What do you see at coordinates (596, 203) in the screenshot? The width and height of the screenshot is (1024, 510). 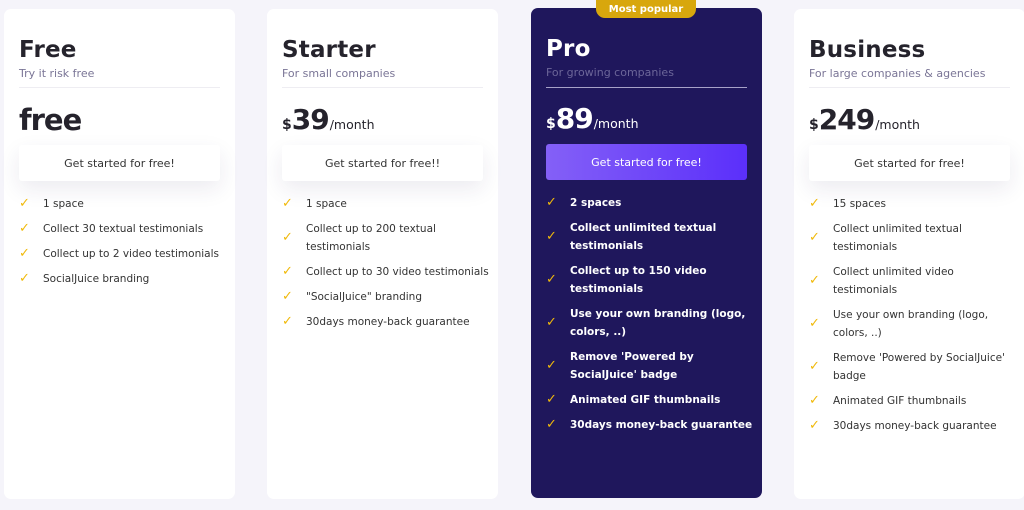 I see `feature-text: 2 spaces` at bounding box center [596, 203].